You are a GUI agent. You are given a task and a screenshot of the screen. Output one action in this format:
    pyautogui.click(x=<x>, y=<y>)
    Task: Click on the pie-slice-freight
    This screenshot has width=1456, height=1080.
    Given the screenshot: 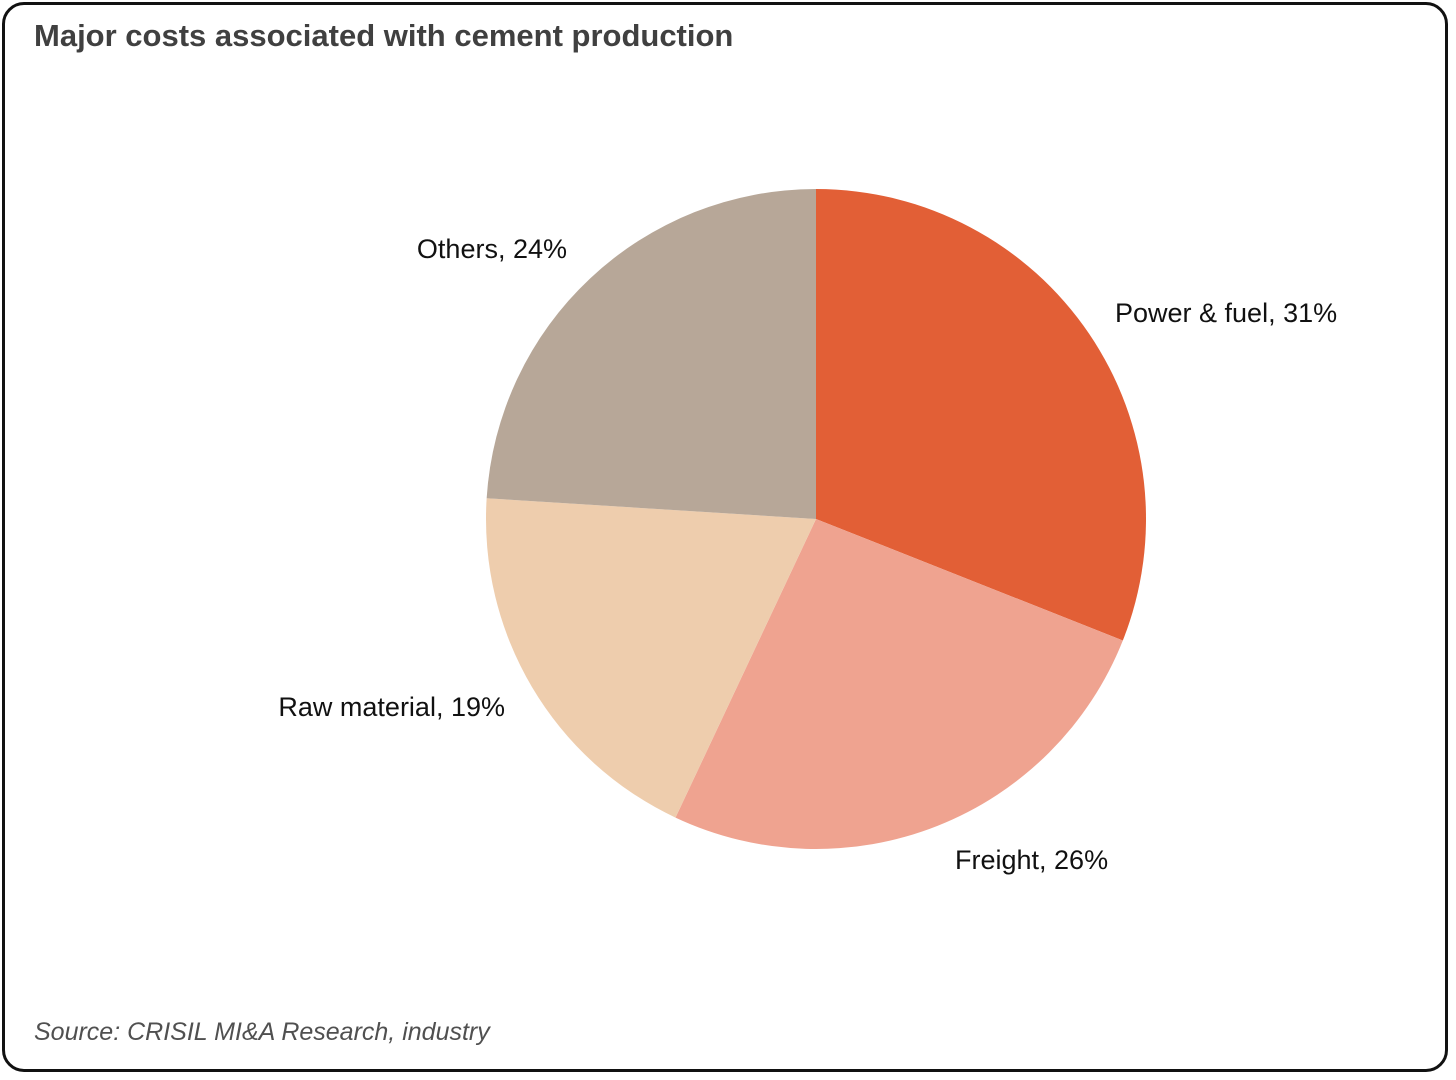 What is the action you would take?
    pyautogui.click(x=899, y=684)
    